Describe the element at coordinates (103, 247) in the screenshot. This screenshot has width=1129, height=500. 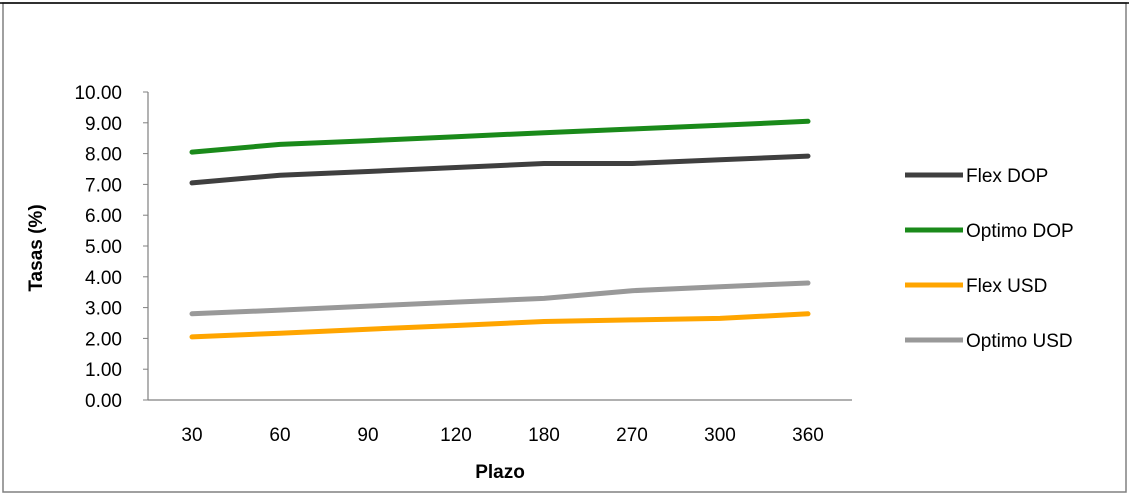
I see `y-tick-label: 5.00` at that location.